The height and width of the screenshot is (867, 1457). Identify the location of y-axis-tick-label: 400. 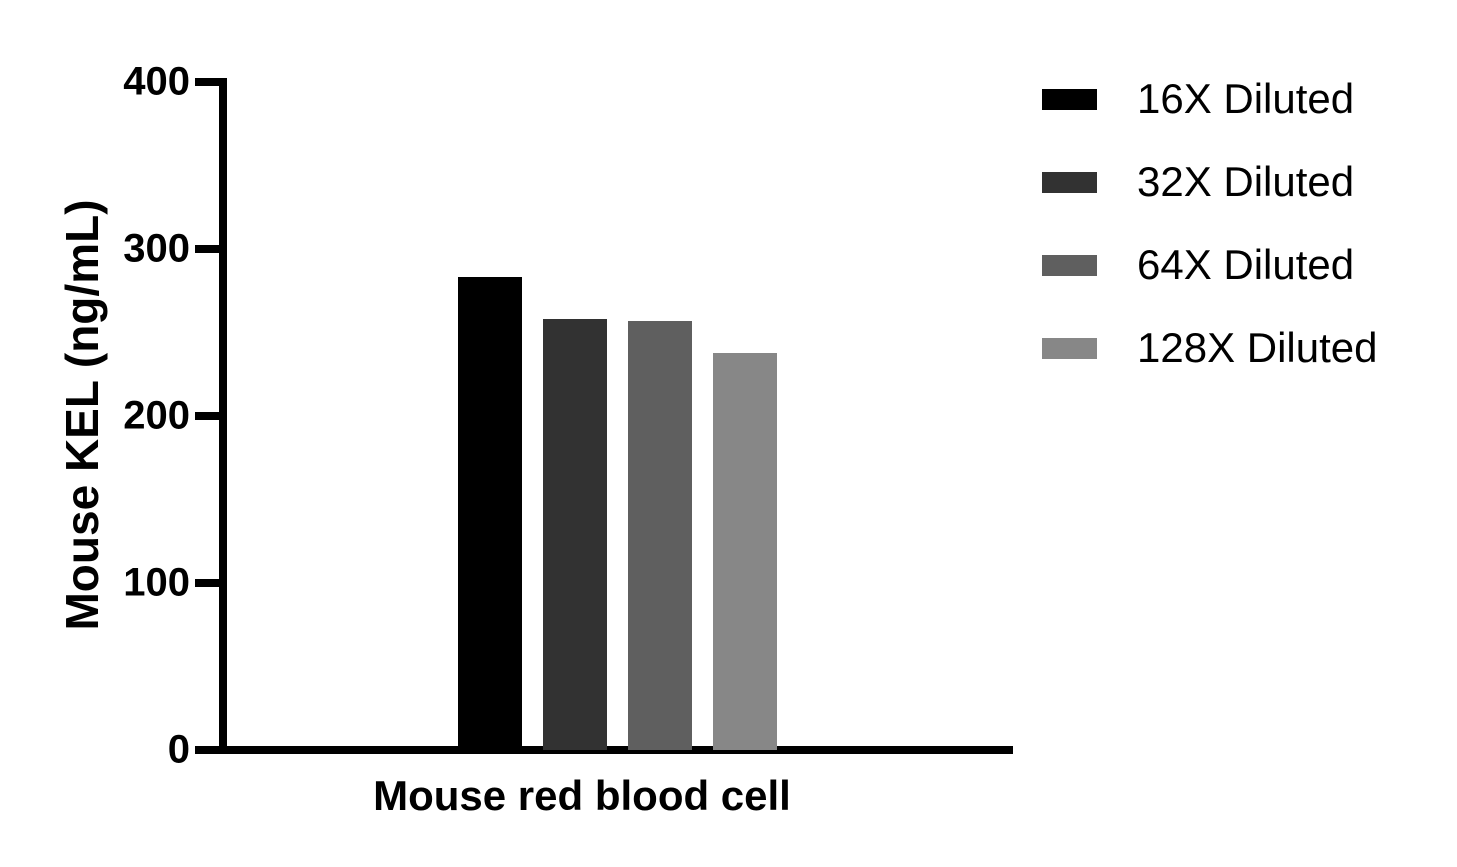
(156, 81).